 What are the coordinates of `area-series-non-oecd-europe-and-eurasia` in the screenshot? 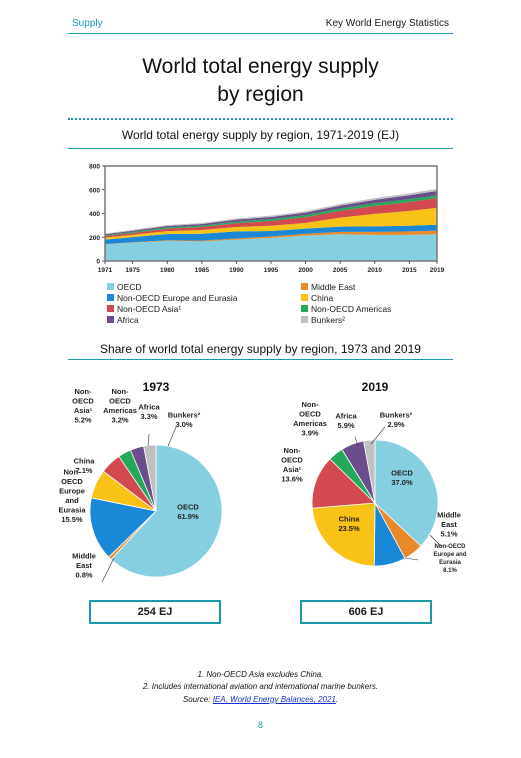 It's located at (271, 234).